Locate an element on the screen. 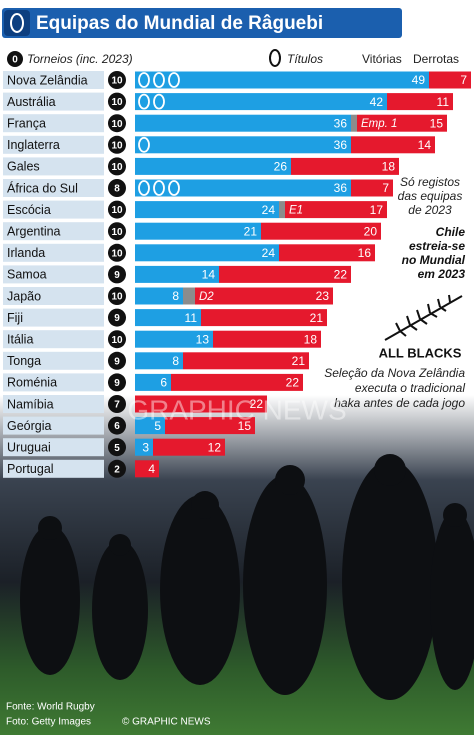  note-registos: Só registos das equipas de 2023 is located at coordinates (430, 196).